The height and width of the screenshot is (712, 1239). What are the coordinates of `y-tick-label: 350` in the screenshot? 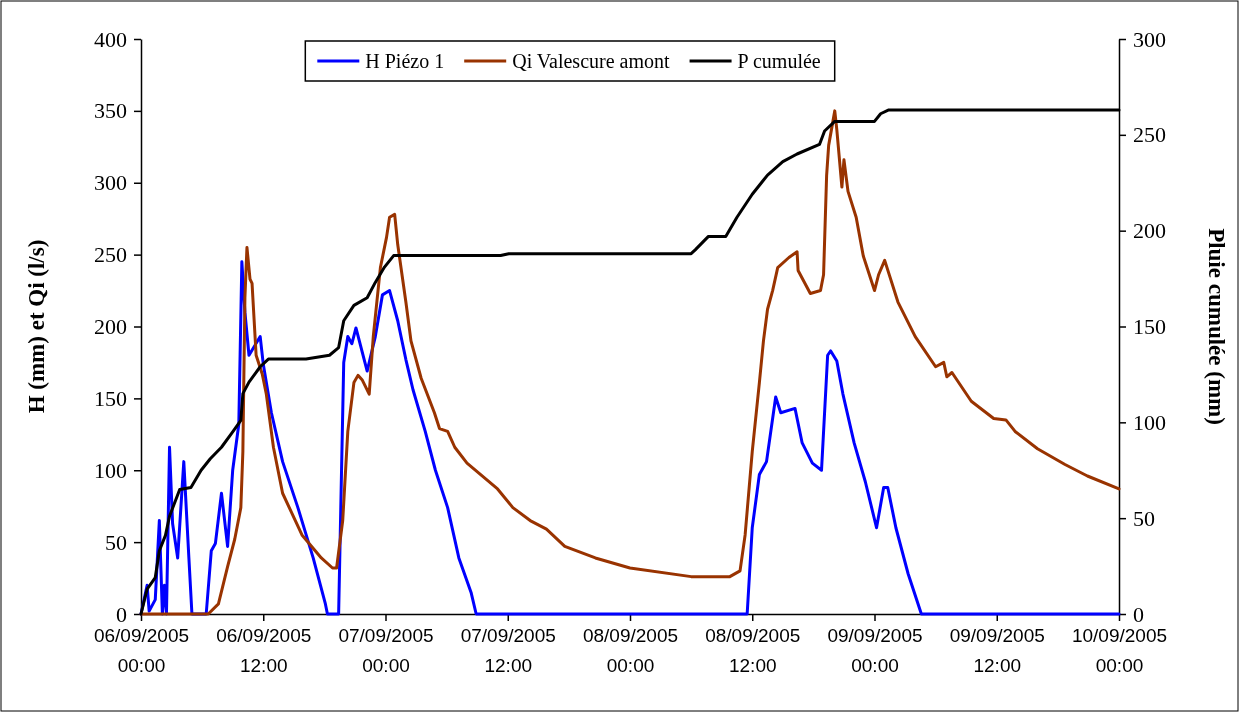 It's located at (110, 111).